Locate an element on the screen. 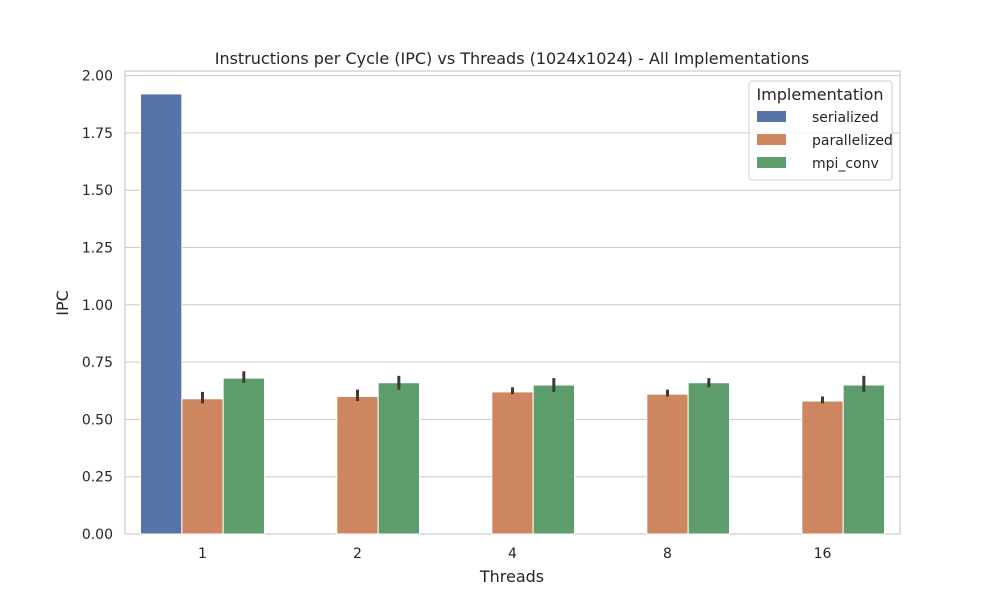 Image resolution: width=1000 pixels, height=600 pixels. legend-swatch-mpi_conv is located at coordinates (771, 162).